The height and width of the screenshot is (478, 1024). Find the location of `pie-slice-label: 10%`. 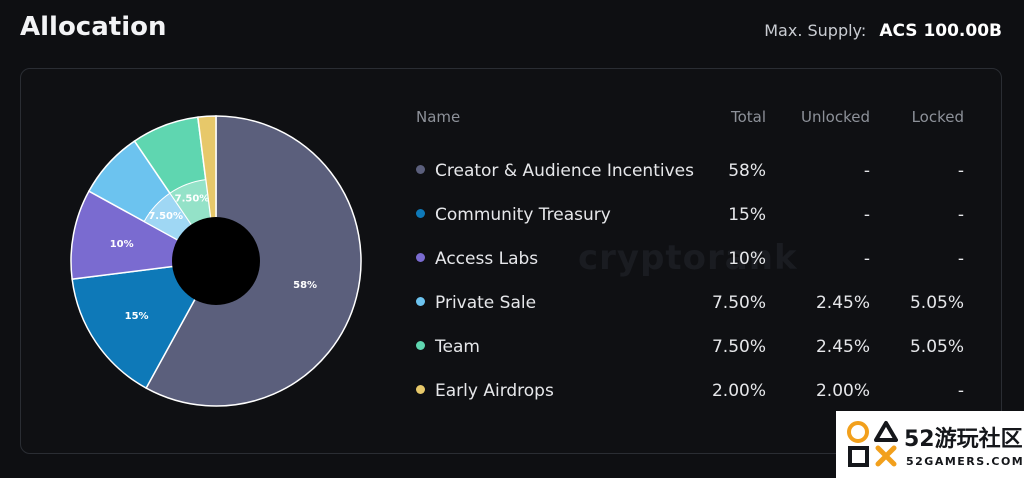

pie-slice-label: 10% is located at coordinates (122, 244).